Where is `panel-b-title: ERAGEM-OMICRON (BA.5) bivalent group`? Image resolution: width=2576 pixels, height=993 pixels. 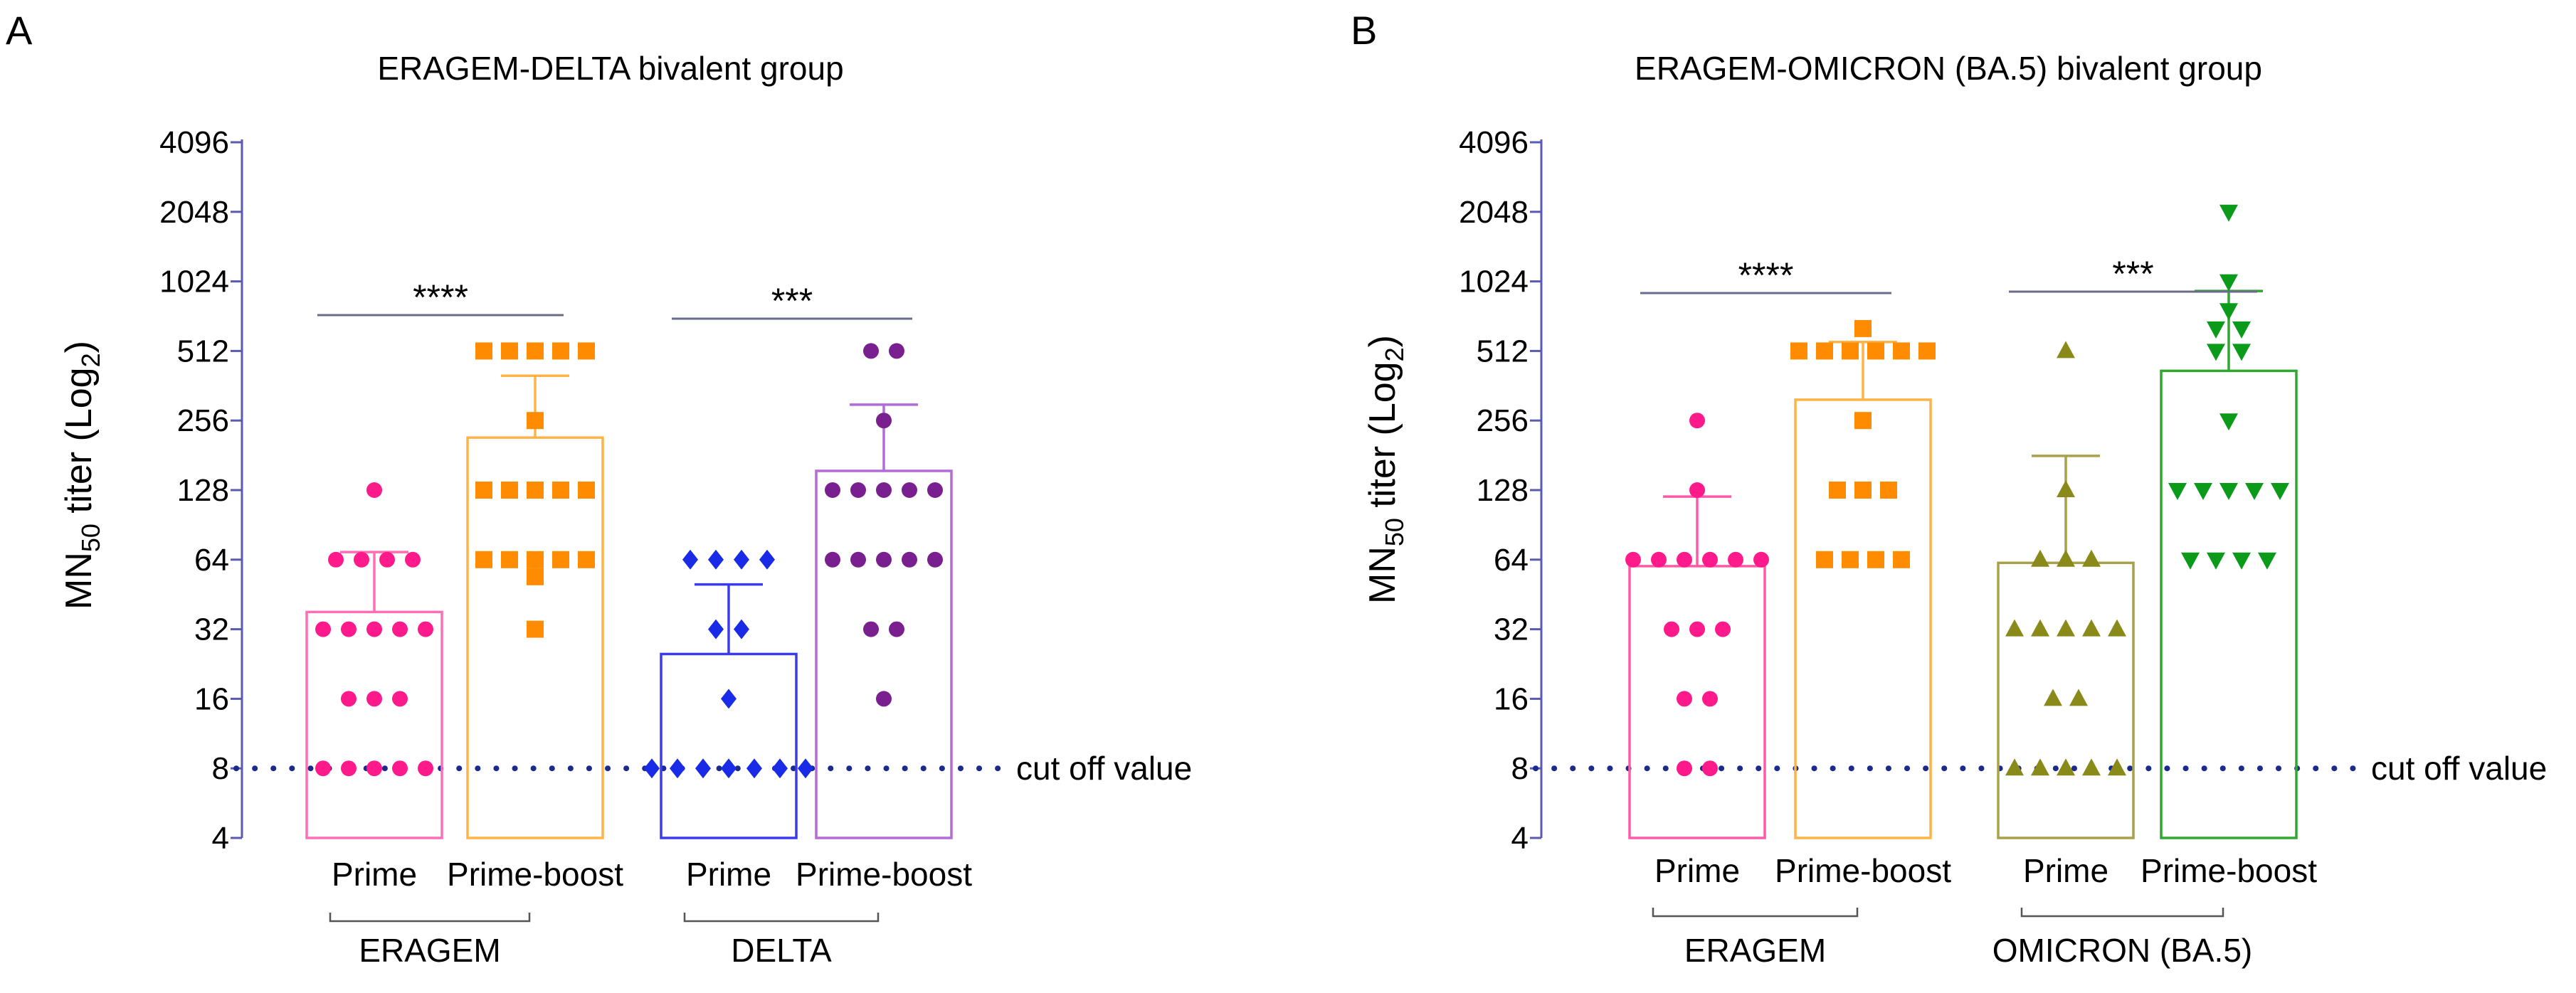 panel-b-title: ERAGEM-OMICRON (BA.5) bivalent group is located at coordinates (1949, 68).